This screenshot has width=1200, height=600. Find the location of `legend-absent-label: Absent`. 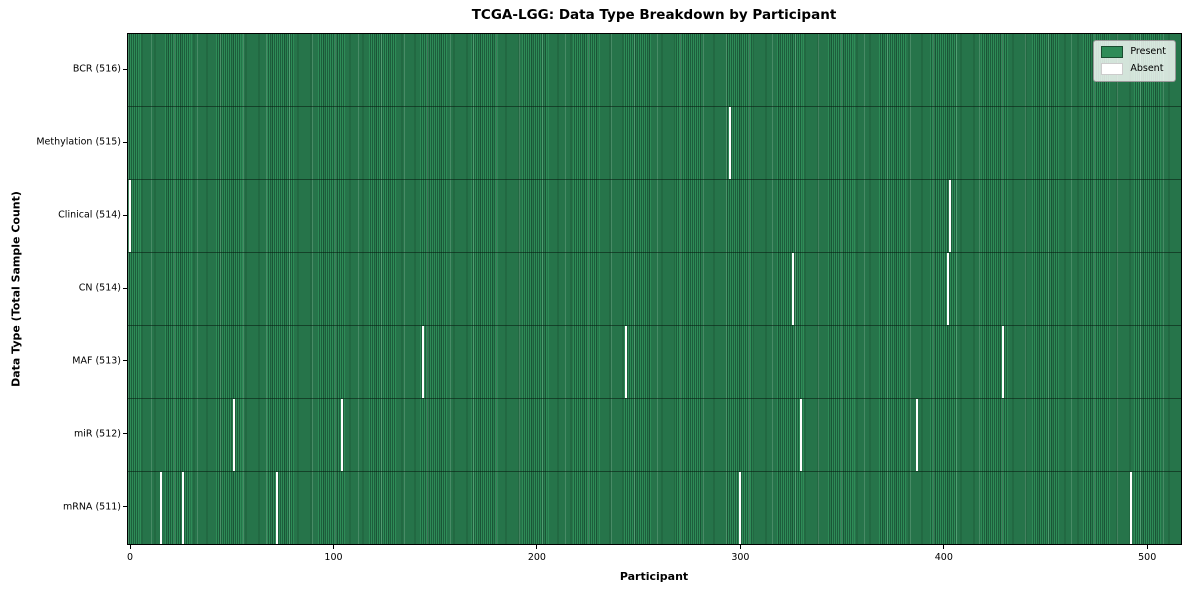

legend-absent-label: Absent is located at coordinates (1147, 68).